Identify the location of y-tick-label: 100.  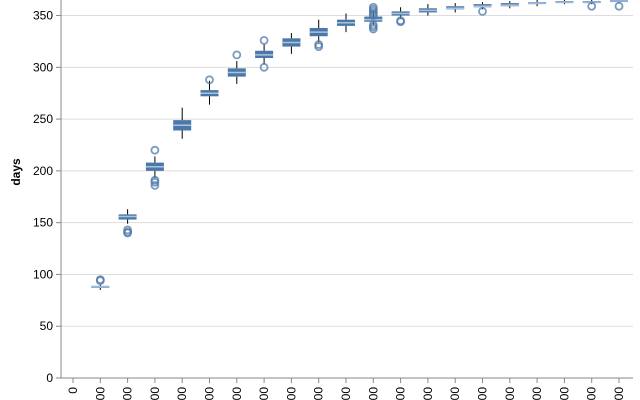
(43, 274).